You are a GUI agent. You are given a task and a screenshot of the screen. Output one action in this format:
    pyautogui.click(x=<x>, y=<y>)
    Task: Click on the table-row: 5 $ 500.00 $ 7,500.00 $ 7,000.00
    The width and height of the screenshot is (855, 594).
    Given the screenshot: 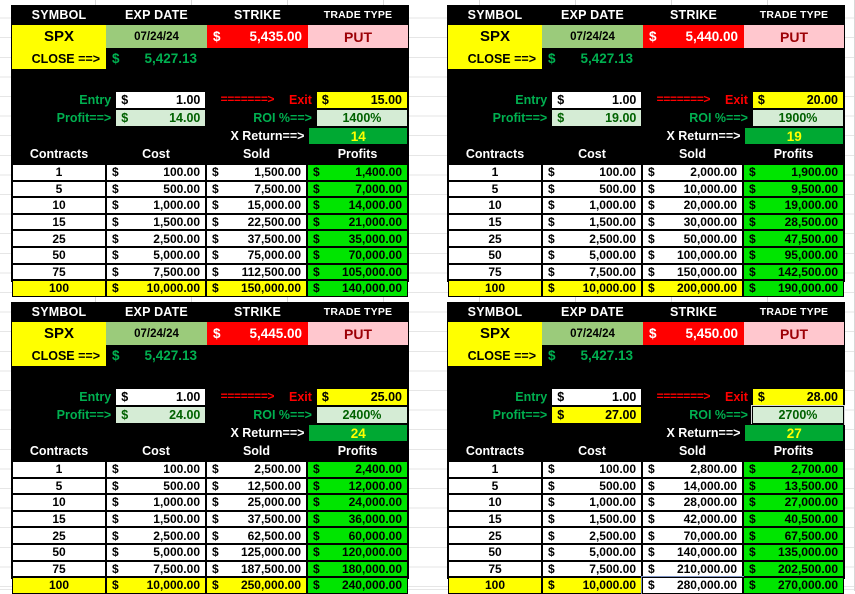 What is the action you would take?
    pyautogui.click(x=210, y=189)
    